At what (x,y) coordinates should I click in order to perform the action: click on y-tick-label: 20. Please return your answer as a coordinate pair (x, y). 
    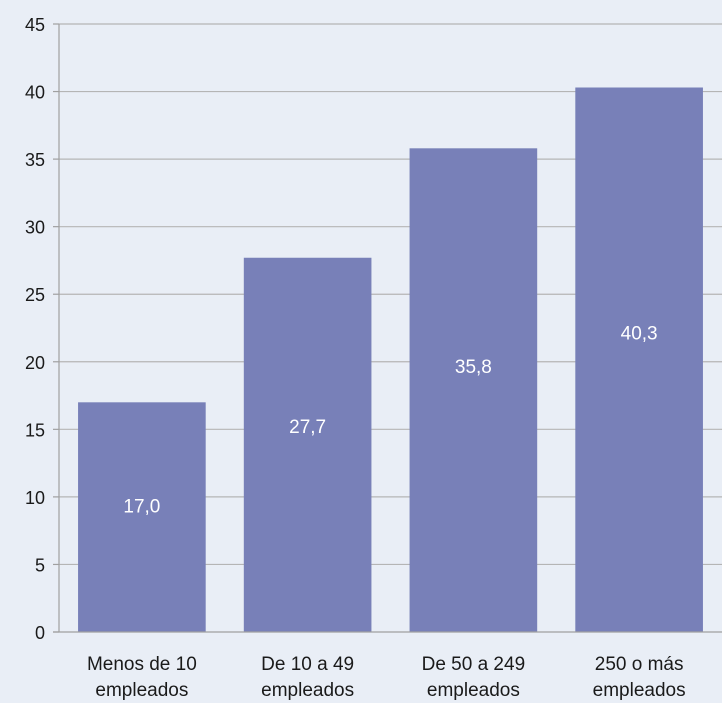
    Looking at the image, I should click on (35, 363).